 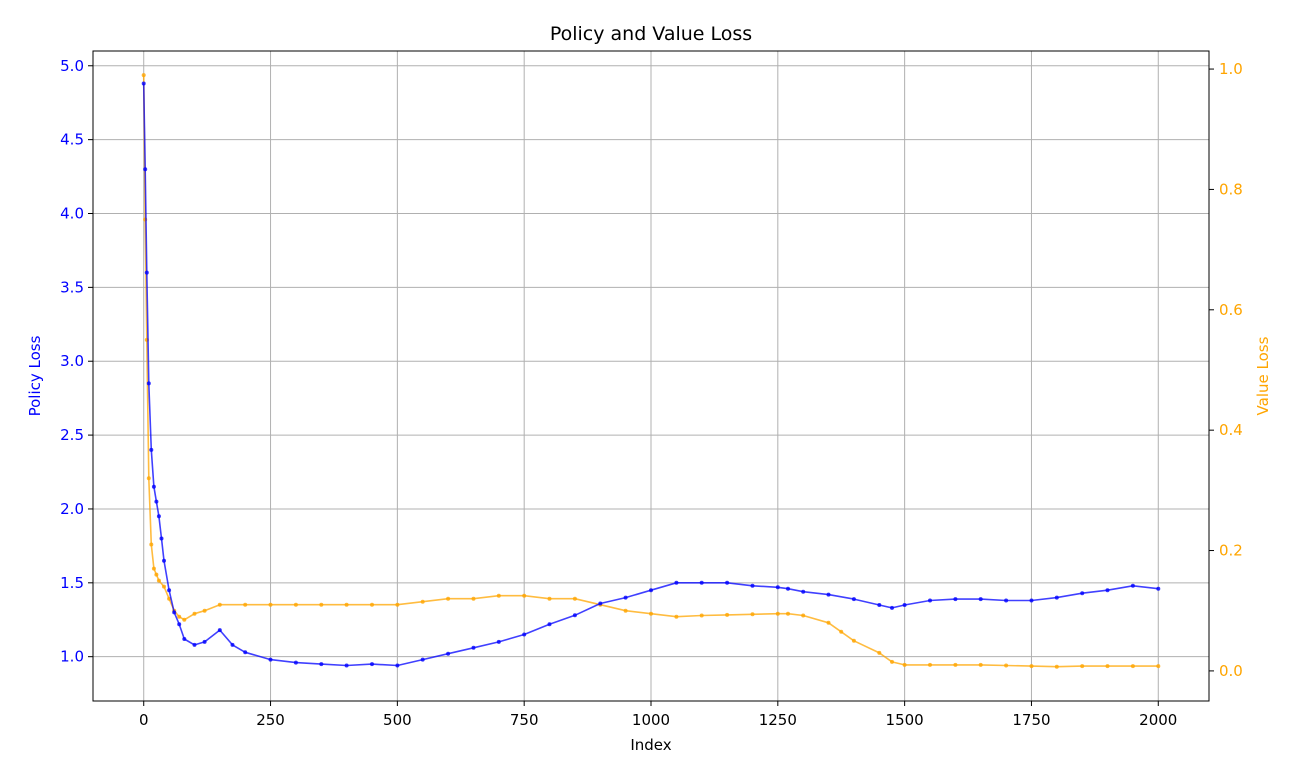 I want to click on left-tick-label: 2.0, so click(x=72, y=509).